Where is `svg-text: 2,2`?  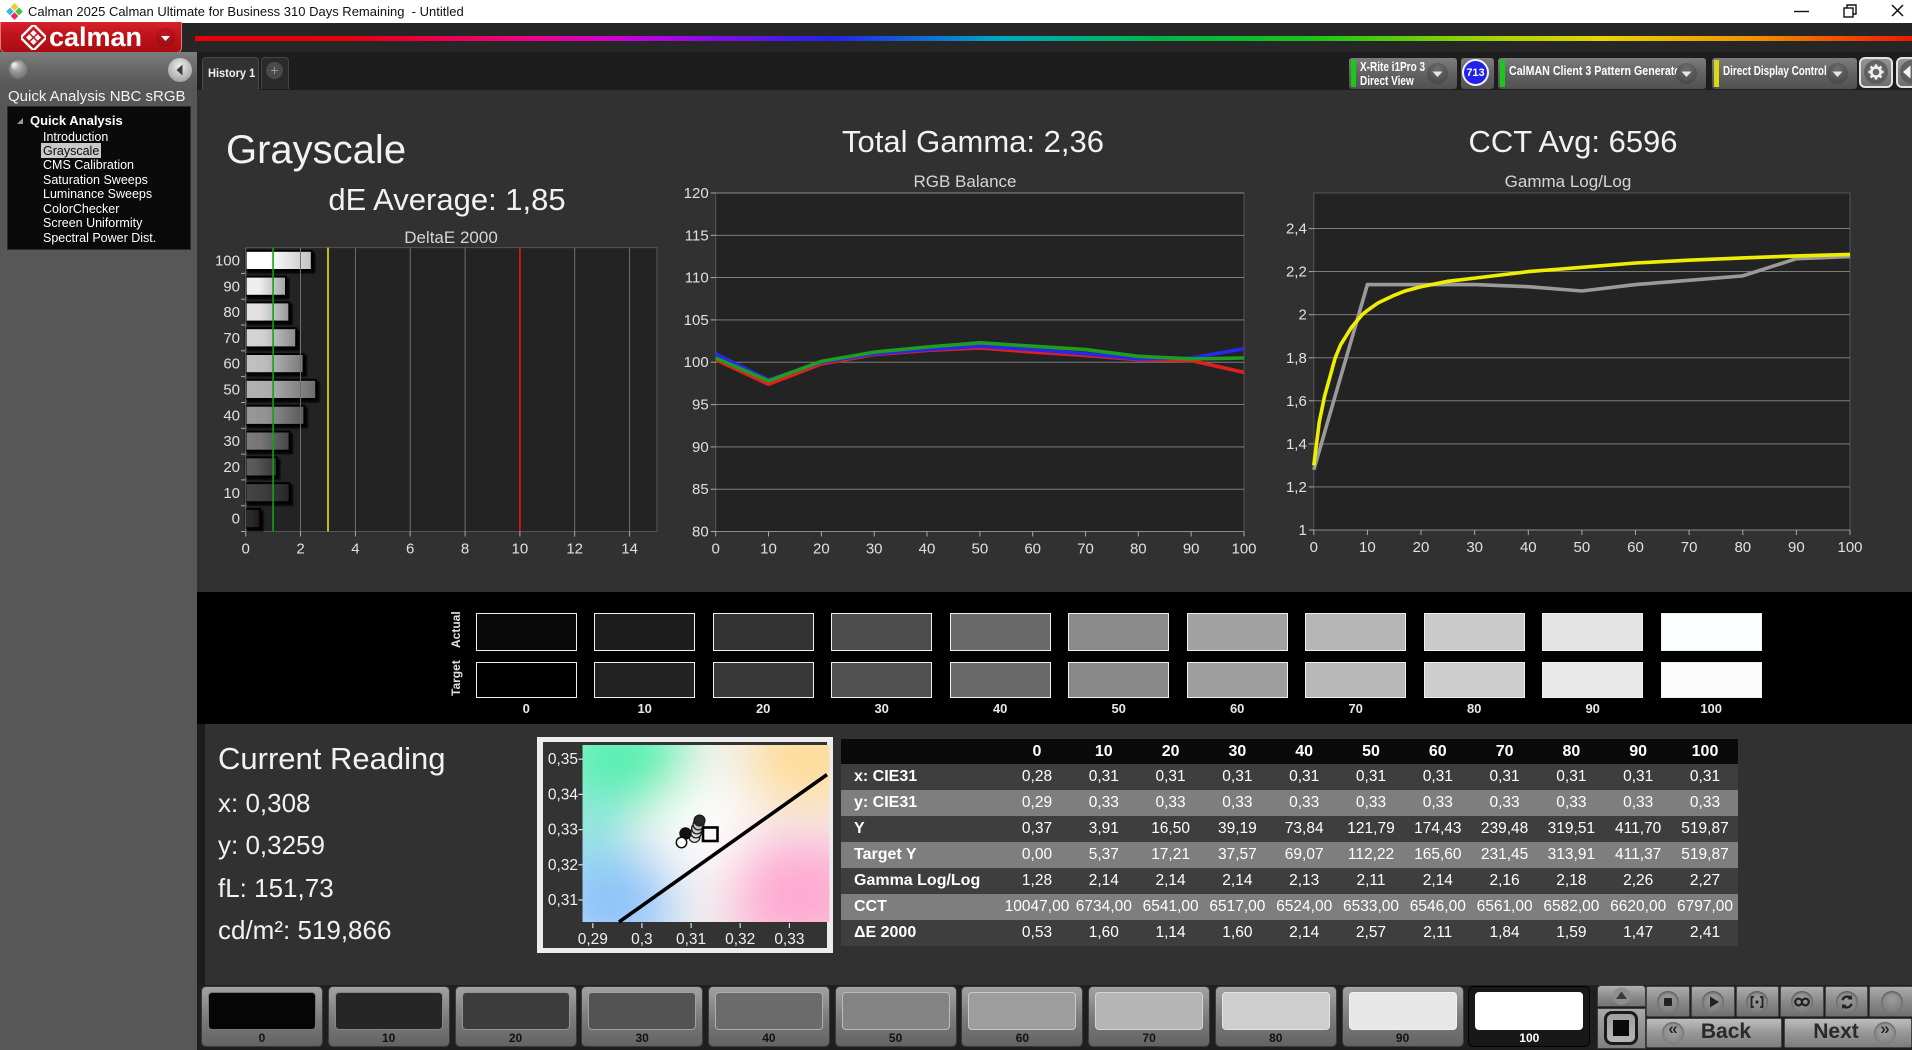 svg-text: 2,2 is located at coordinates (1296, 272).